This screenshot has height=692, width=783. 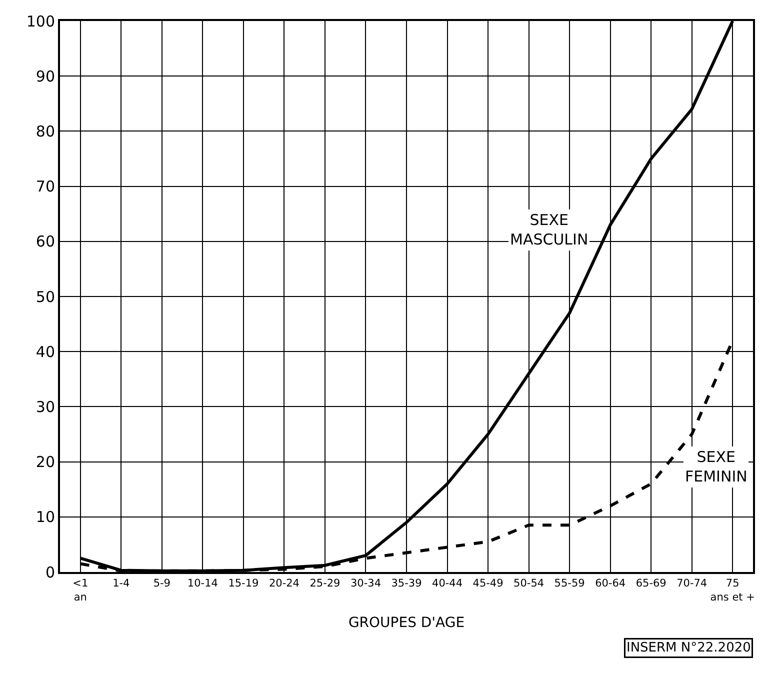 What do you see at coordinates (549, 229) in the screenshot?
I see `series-label: SEXE MASCULIN` at bounding box center [549, 229].